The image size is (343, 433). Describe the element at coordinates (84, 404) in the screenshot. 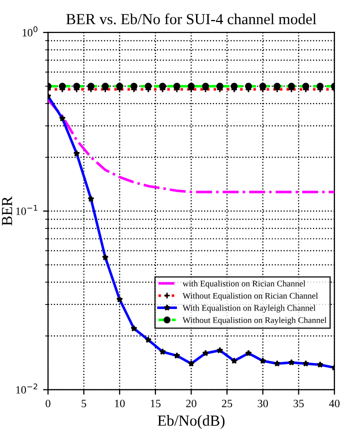

I see `x-tick-label: 5` at that location.